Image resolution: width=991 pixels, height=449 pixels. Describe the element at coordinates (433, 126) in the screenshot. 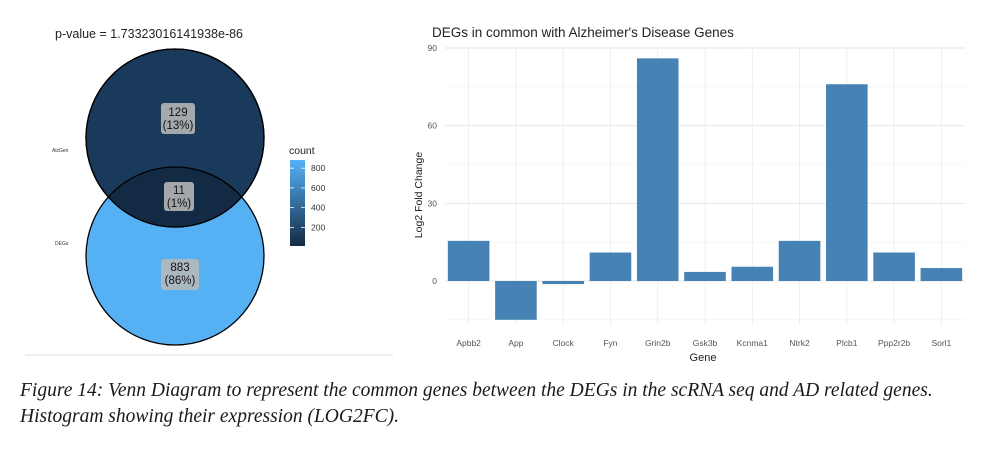

I see `y-tick-label: 60` at that location.